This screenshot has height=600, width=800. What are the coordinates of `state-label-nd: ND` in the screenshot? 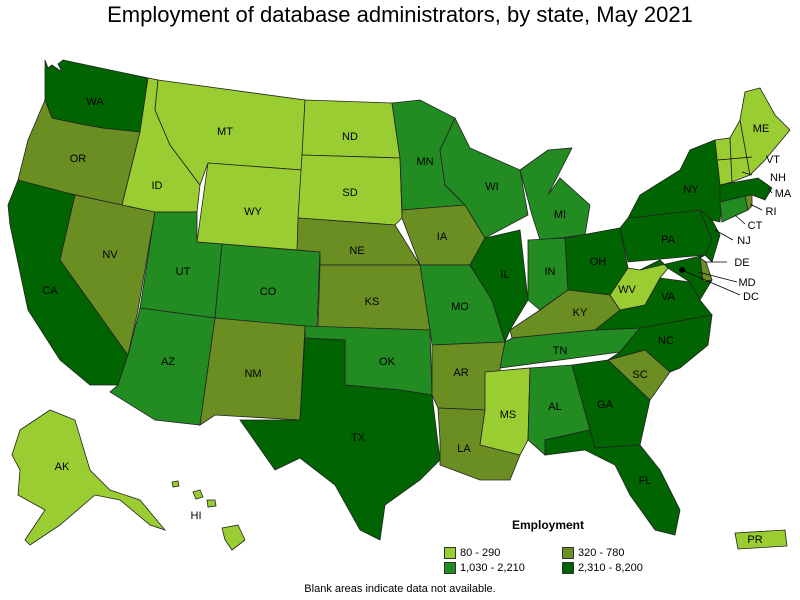 It's located at (350, 137).